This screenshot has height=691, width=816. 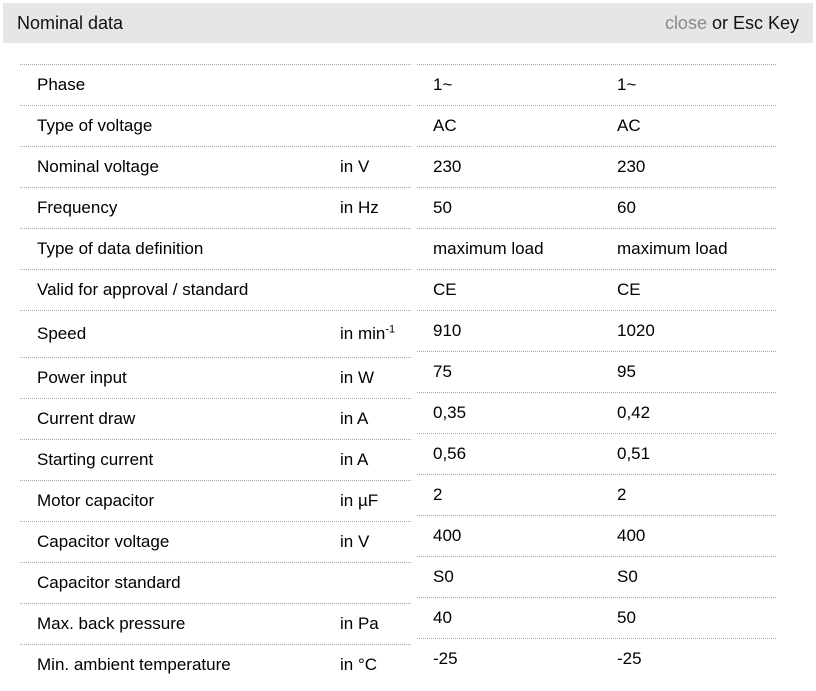 I want to click on row-label: Min. ambient temperature, so click(x=134, y=664).